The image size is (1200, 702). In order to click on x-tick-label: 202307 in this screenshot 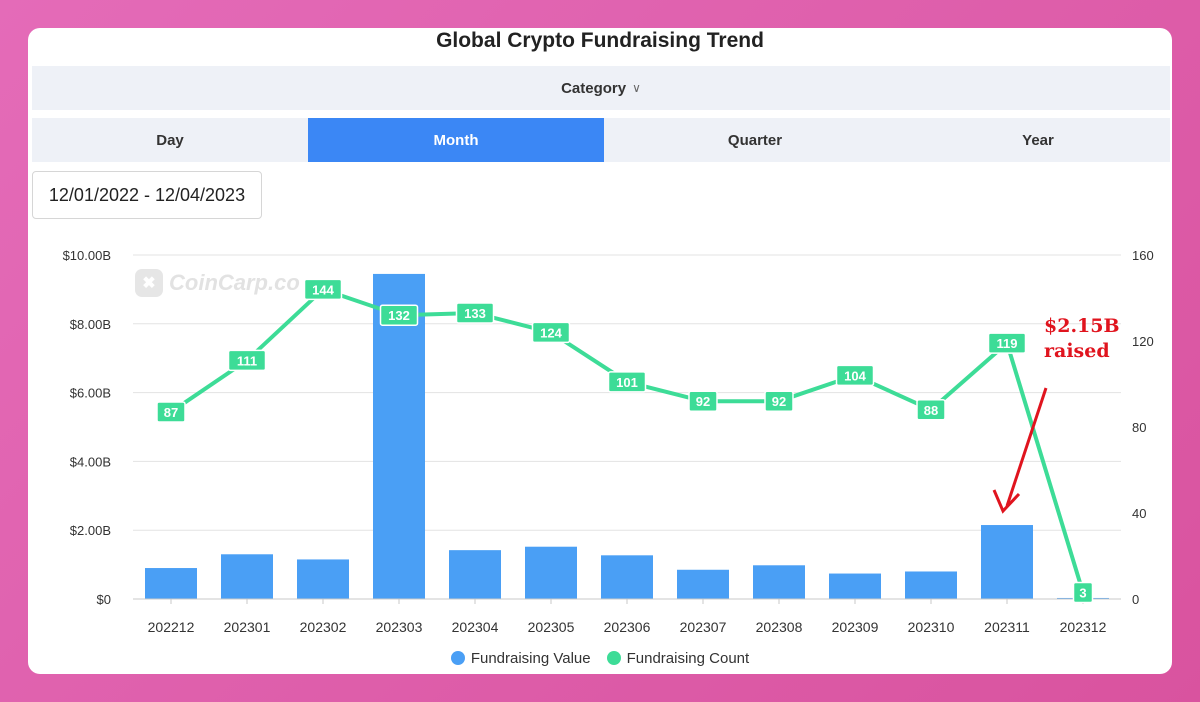, I will do `click(703, 627)`.